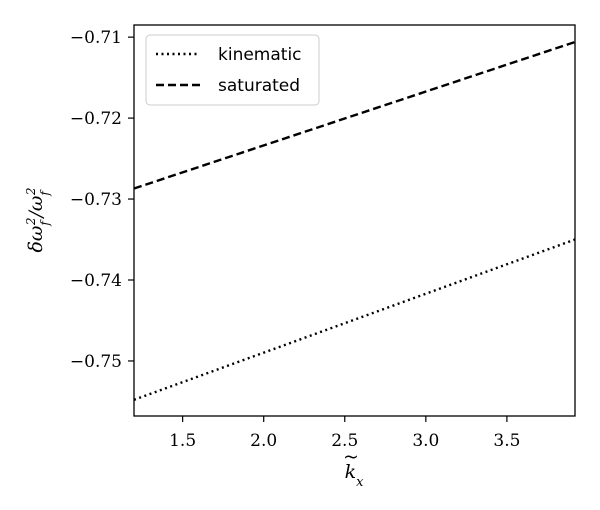 The image size is (600, 510). Describe the element at coordinates (96, 362) in the screenshot. I see `y-tick-label: −0.75` at that location.